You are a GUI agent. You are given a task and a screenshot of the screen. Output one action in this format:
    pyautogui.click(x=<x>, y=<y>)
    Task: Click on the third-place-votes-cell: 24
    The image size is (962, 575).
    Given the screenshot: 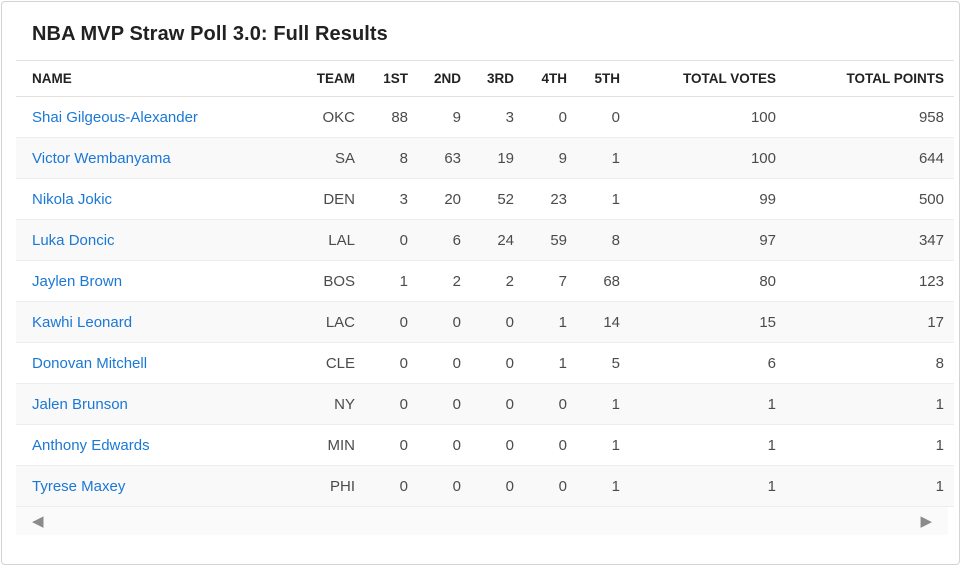 What is the action you would take?
    pyautogui.click(x=497, y=240)
    